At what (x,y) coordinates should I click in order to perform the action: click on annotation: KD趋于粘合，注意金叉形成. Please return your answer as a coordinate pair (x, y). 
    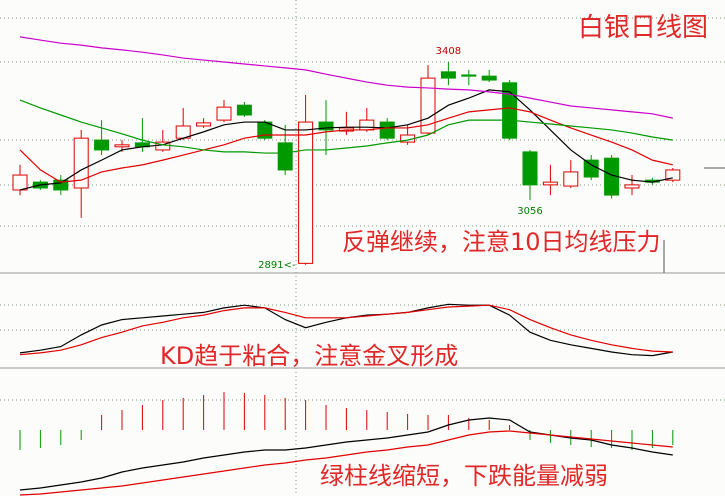
    Looking at the image, I should click on (309, 356).